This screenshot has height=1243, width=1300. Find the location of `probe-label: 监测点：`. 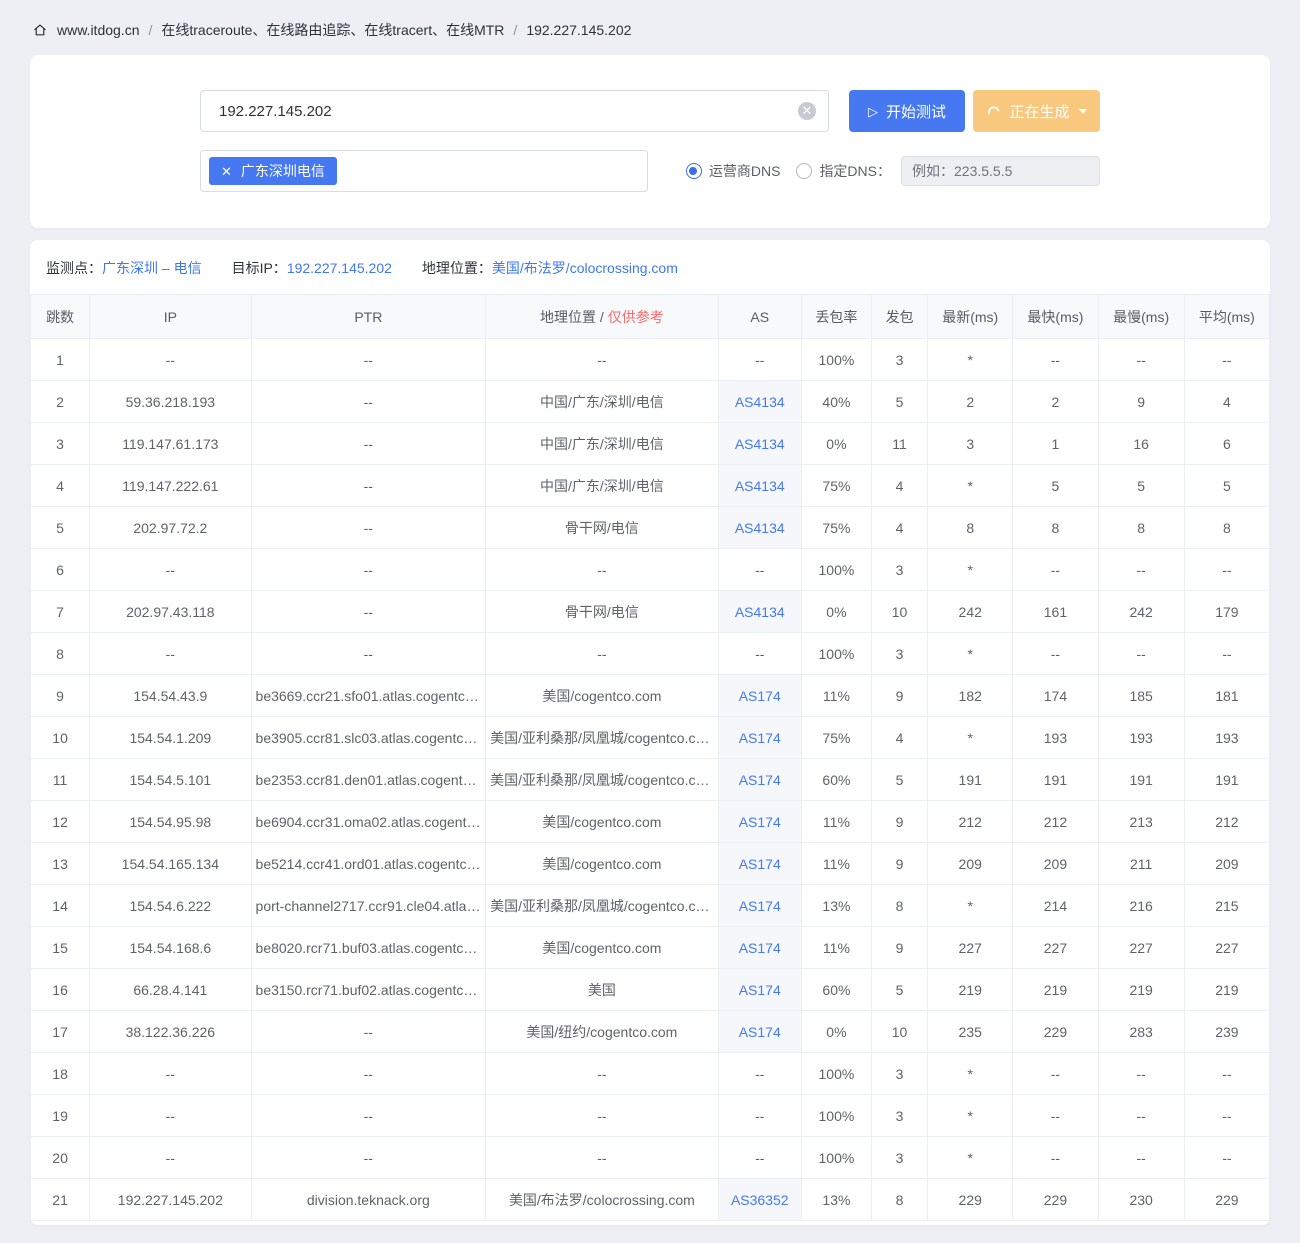

probe-label: 监测点： is located at coordinates (74, 268).